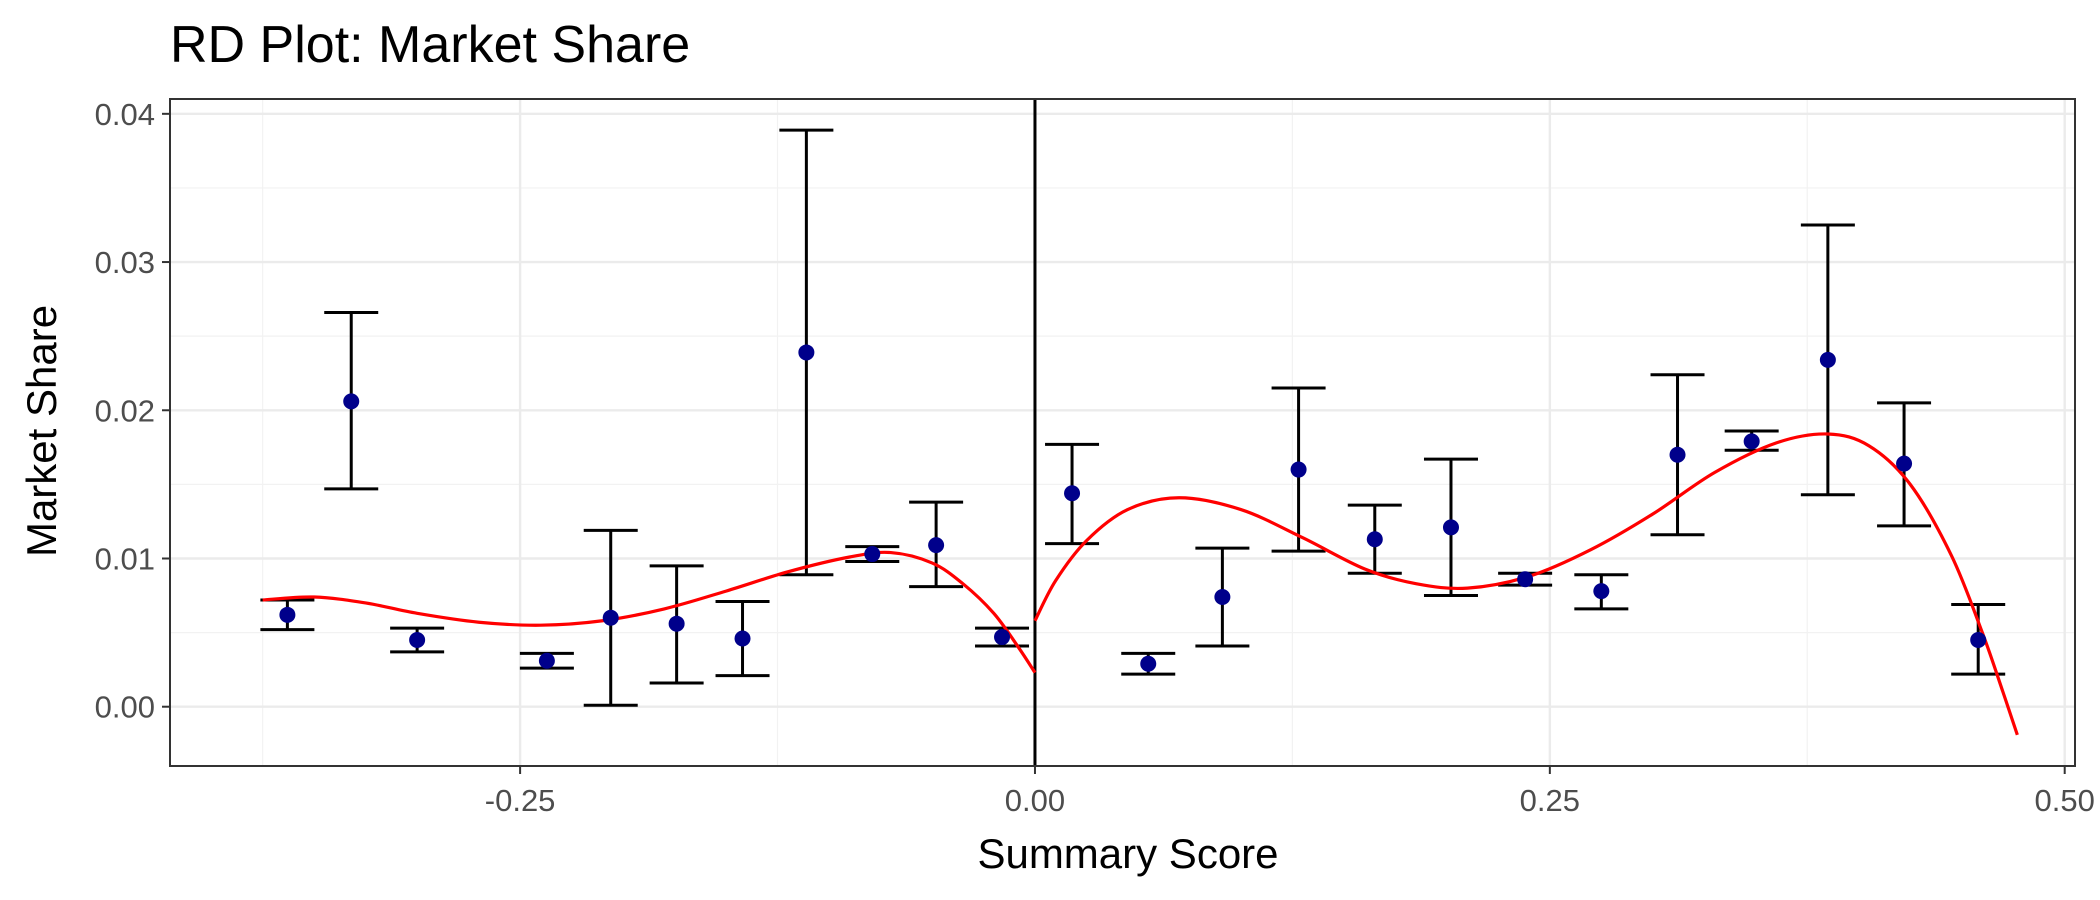  Describe the element at coordinates (1290, 792) in the screenshot. I see `x-axis-ticks: -0.25 0.00 0.25 0.50` at that location.